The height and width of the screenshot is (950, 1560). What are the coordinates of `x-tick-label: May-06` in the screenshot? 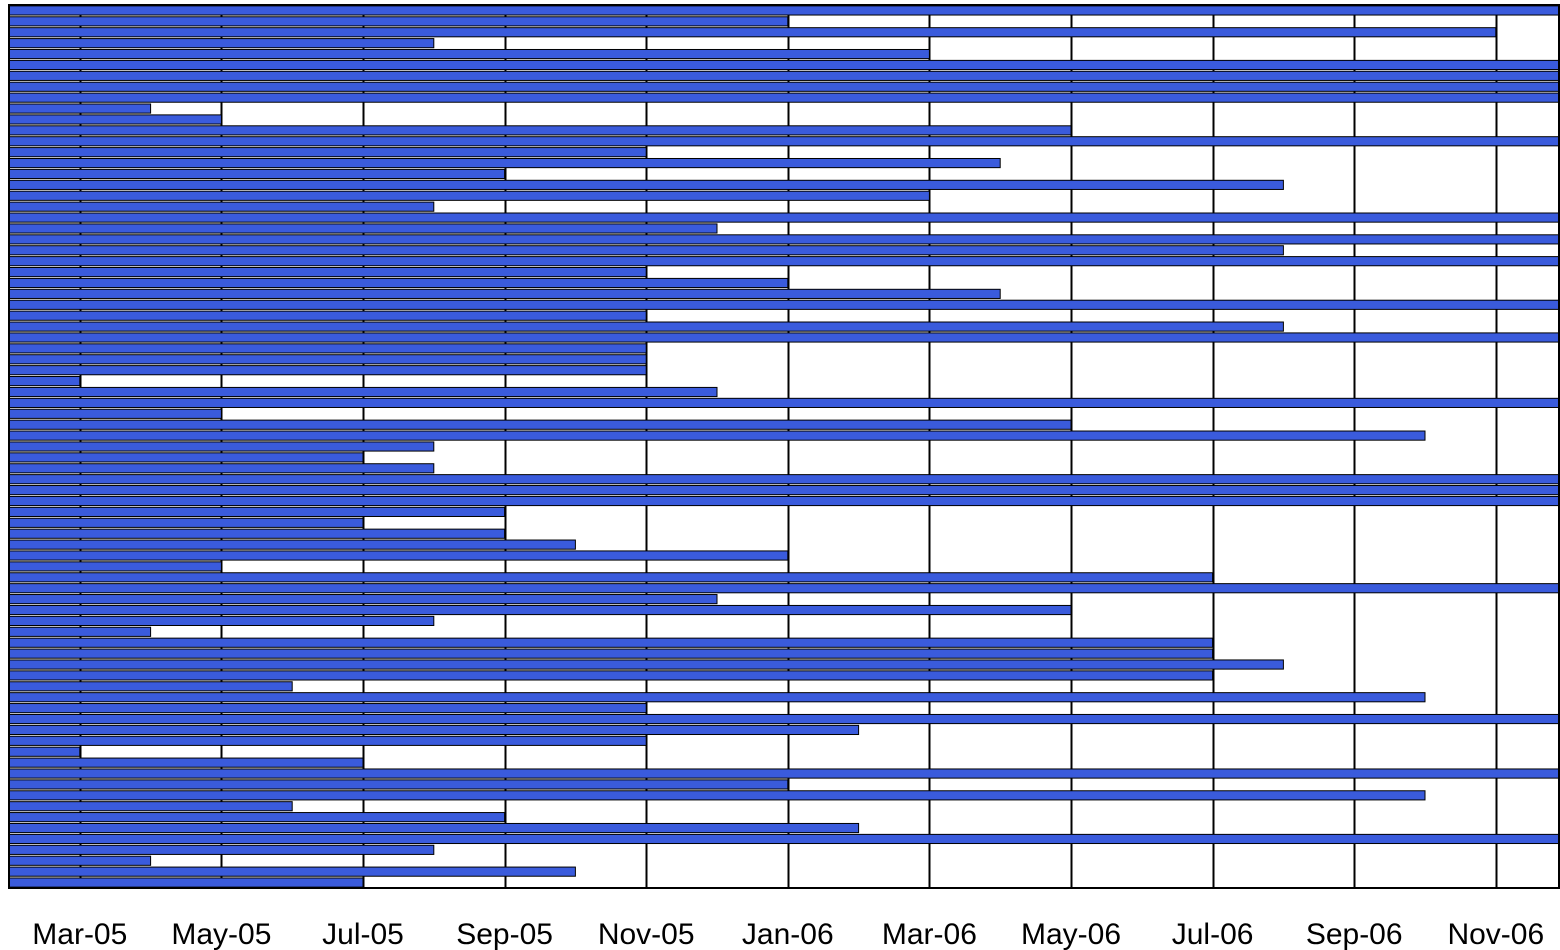 It's located at (1071, 934).